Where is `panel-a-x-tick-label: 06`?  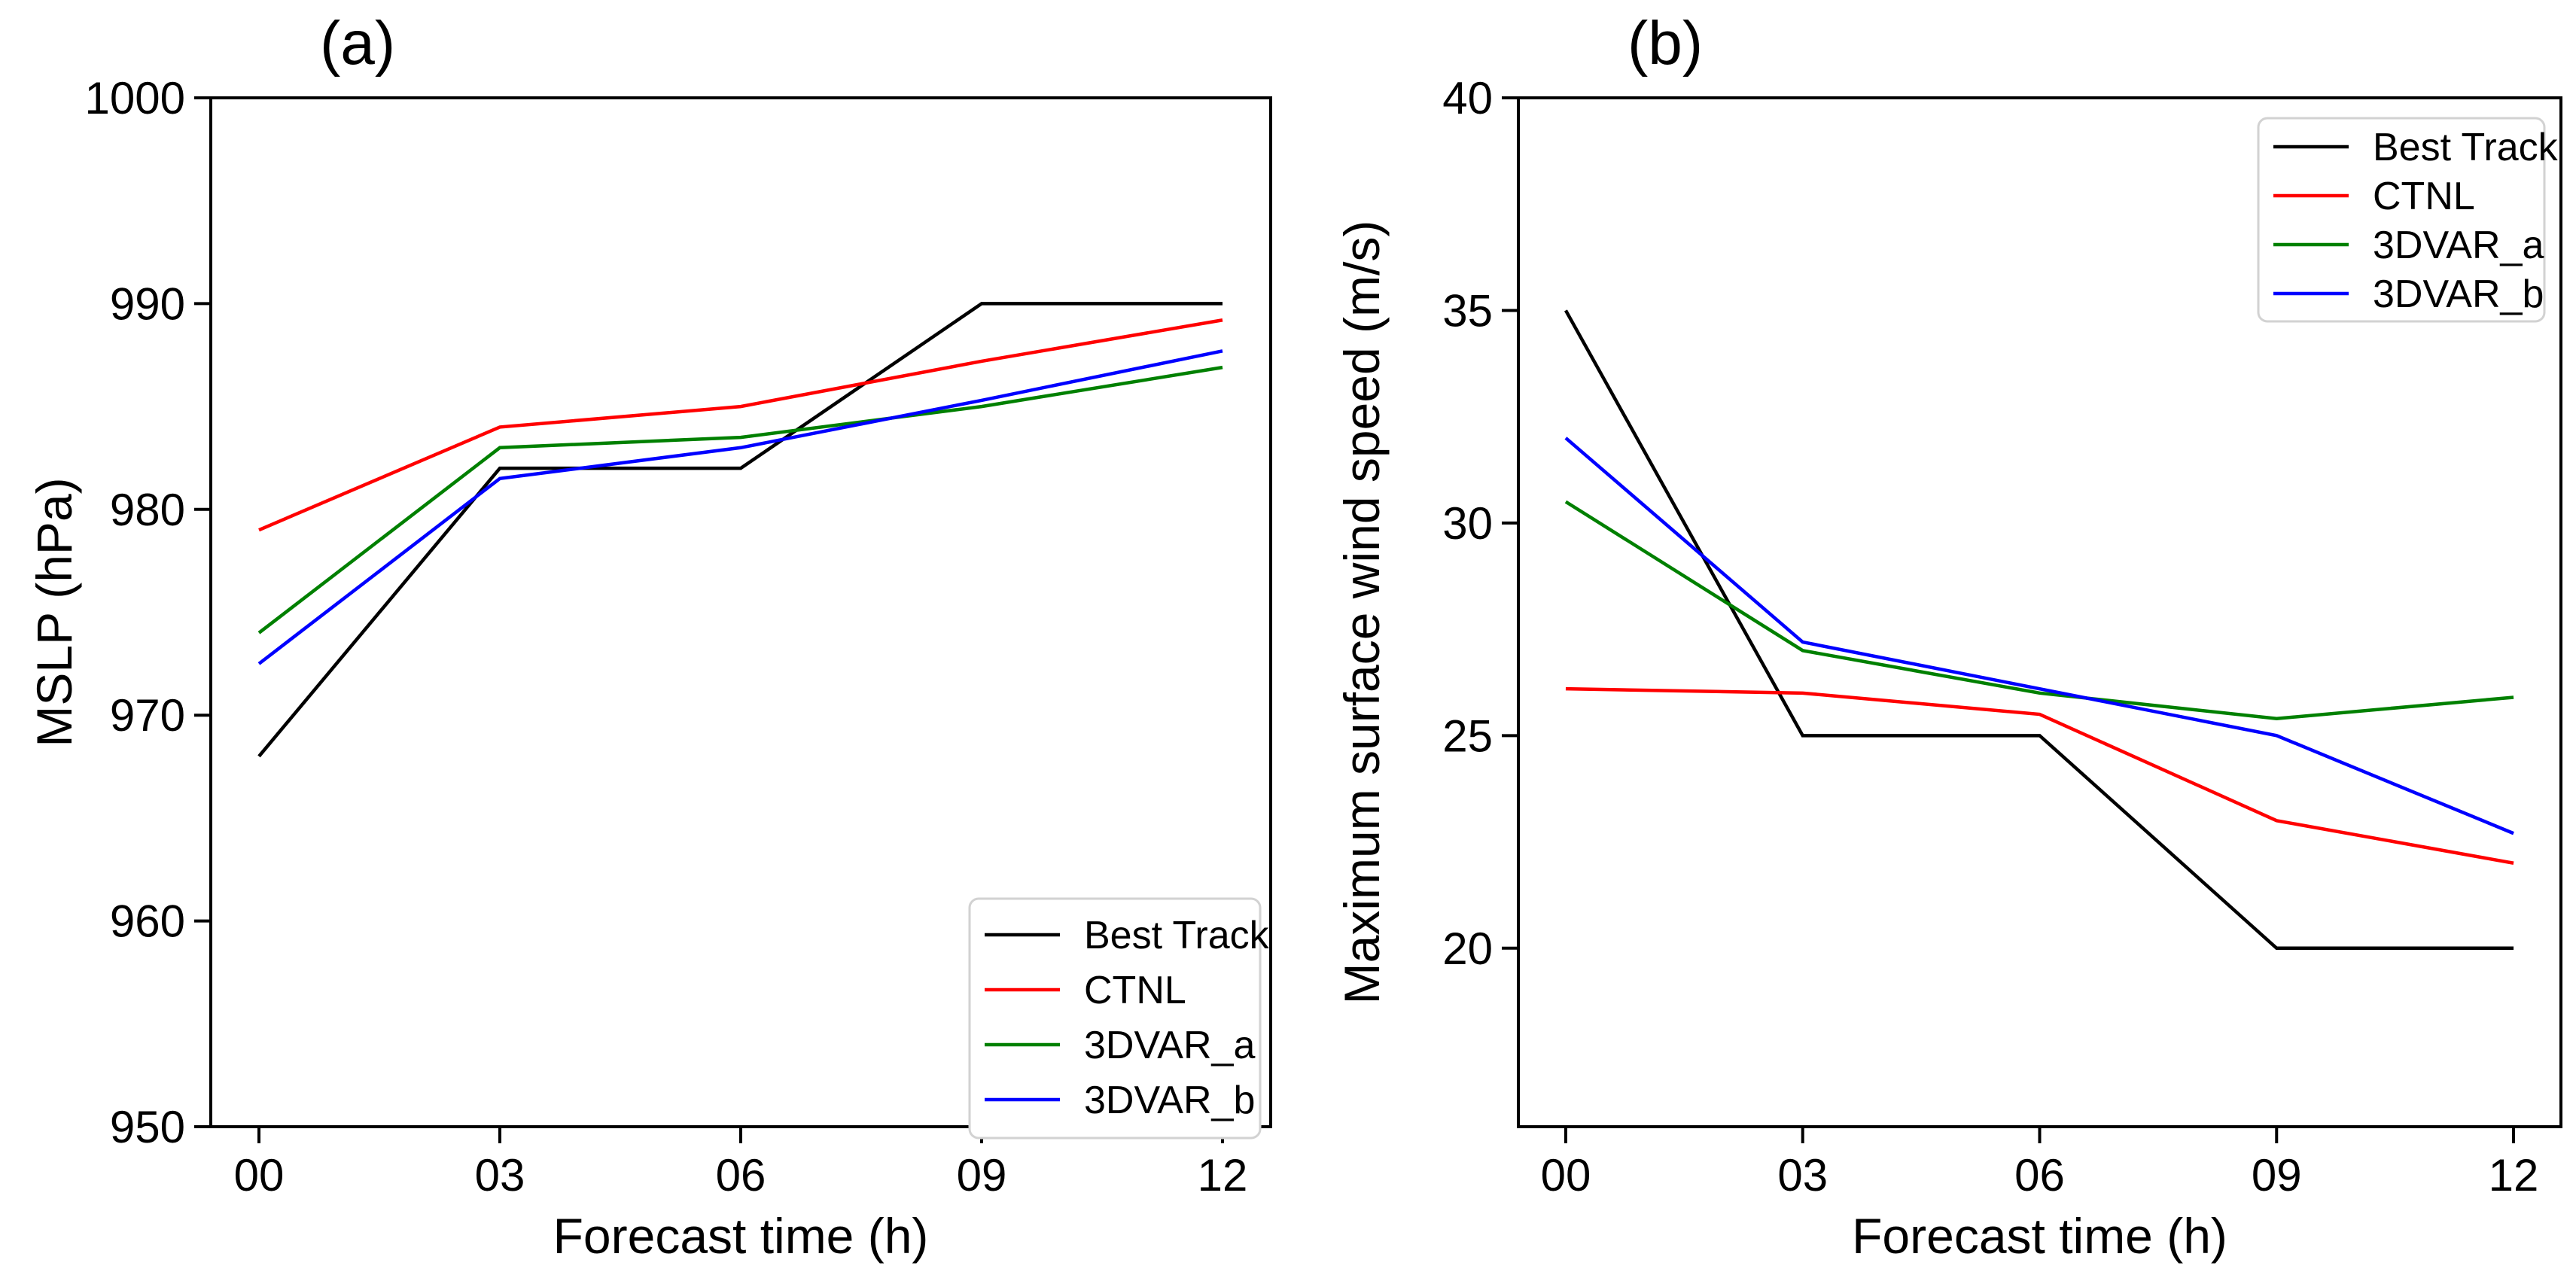
panel-a-x-tick-label: 06 is located at coordinates (741, 1175).